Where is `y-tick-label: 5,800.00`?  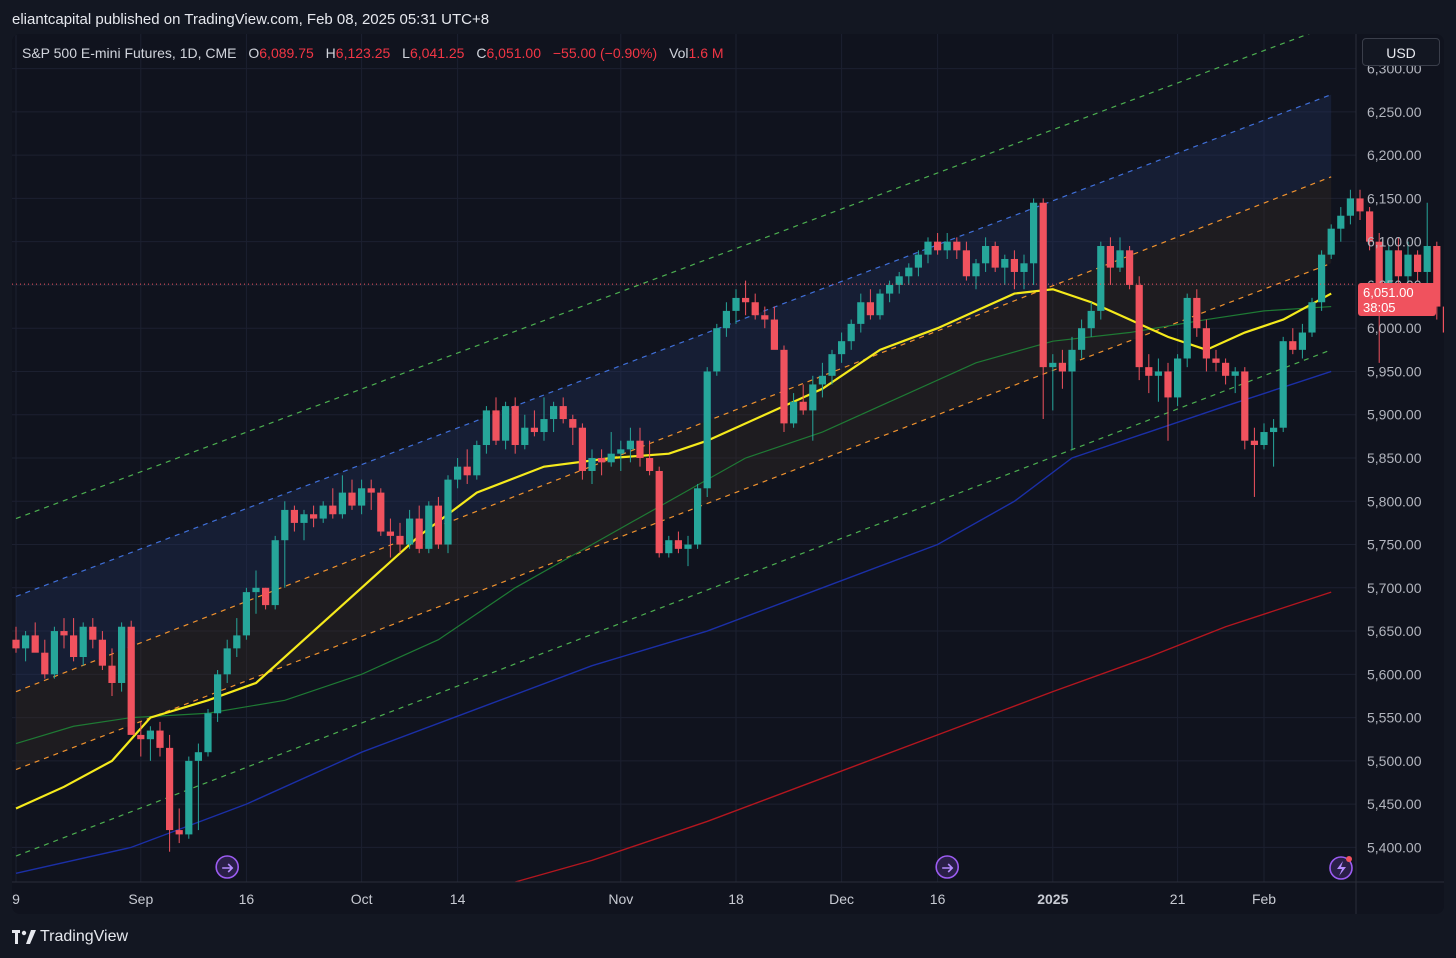
y-tick-label: 5,800.00 is located at coordinates (1394, 501).